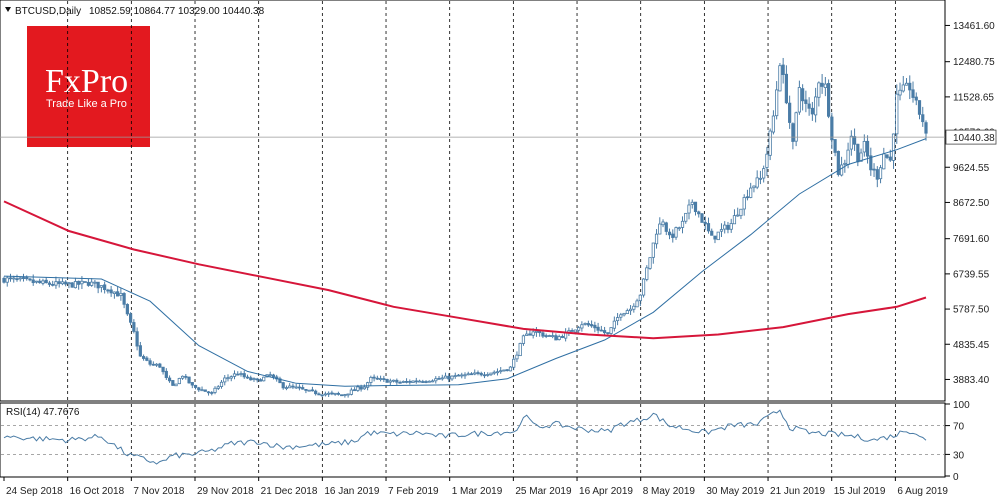 This screenshot has width=1000, height=500. Describe the element at coordinates (971, 345) in the screenshot. I see `price-tick-label: 4835.45` at that location.